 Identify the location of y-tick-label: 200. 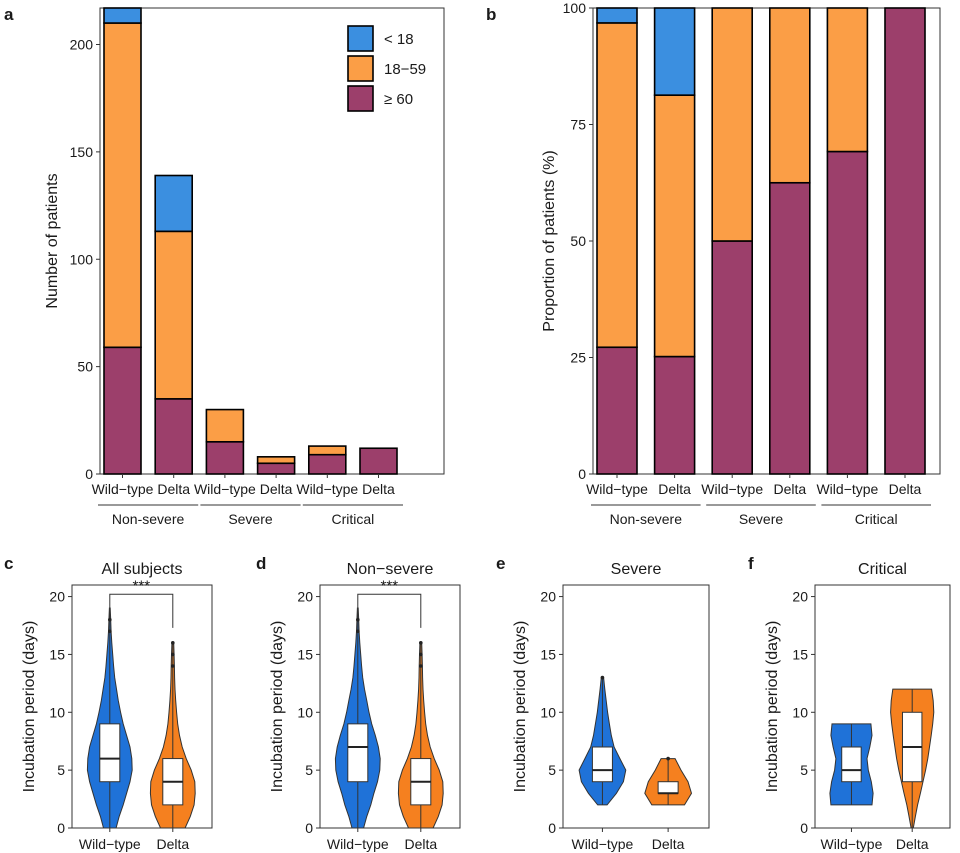
(82, 45).